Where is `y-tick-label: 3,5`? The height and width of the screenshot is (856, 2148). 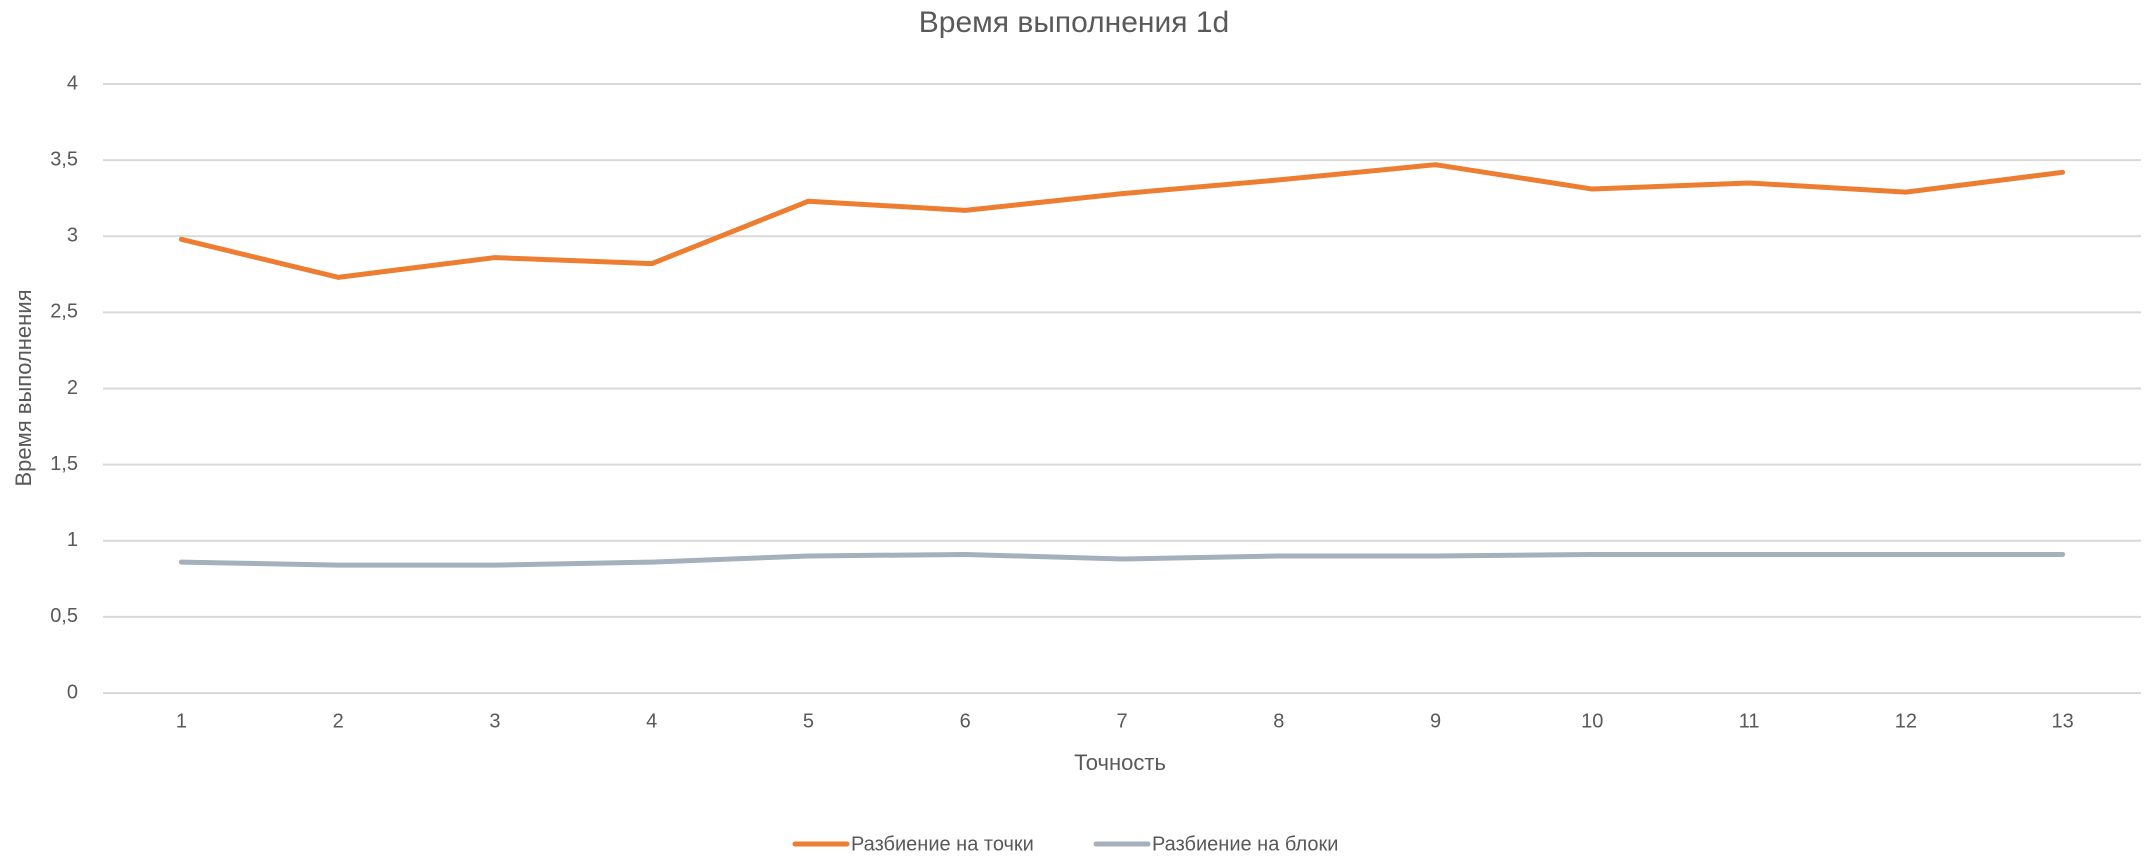 y-tick-label: 3,5 is located at coordinates (64, 159).